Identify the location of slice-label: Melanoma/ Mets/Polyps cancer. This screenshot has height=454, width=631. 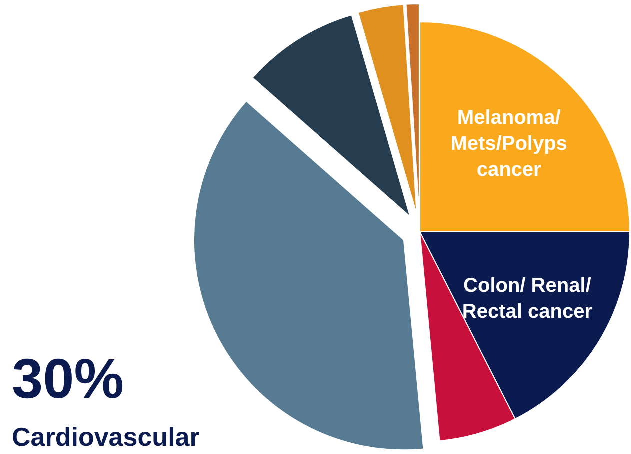
(509, 143).